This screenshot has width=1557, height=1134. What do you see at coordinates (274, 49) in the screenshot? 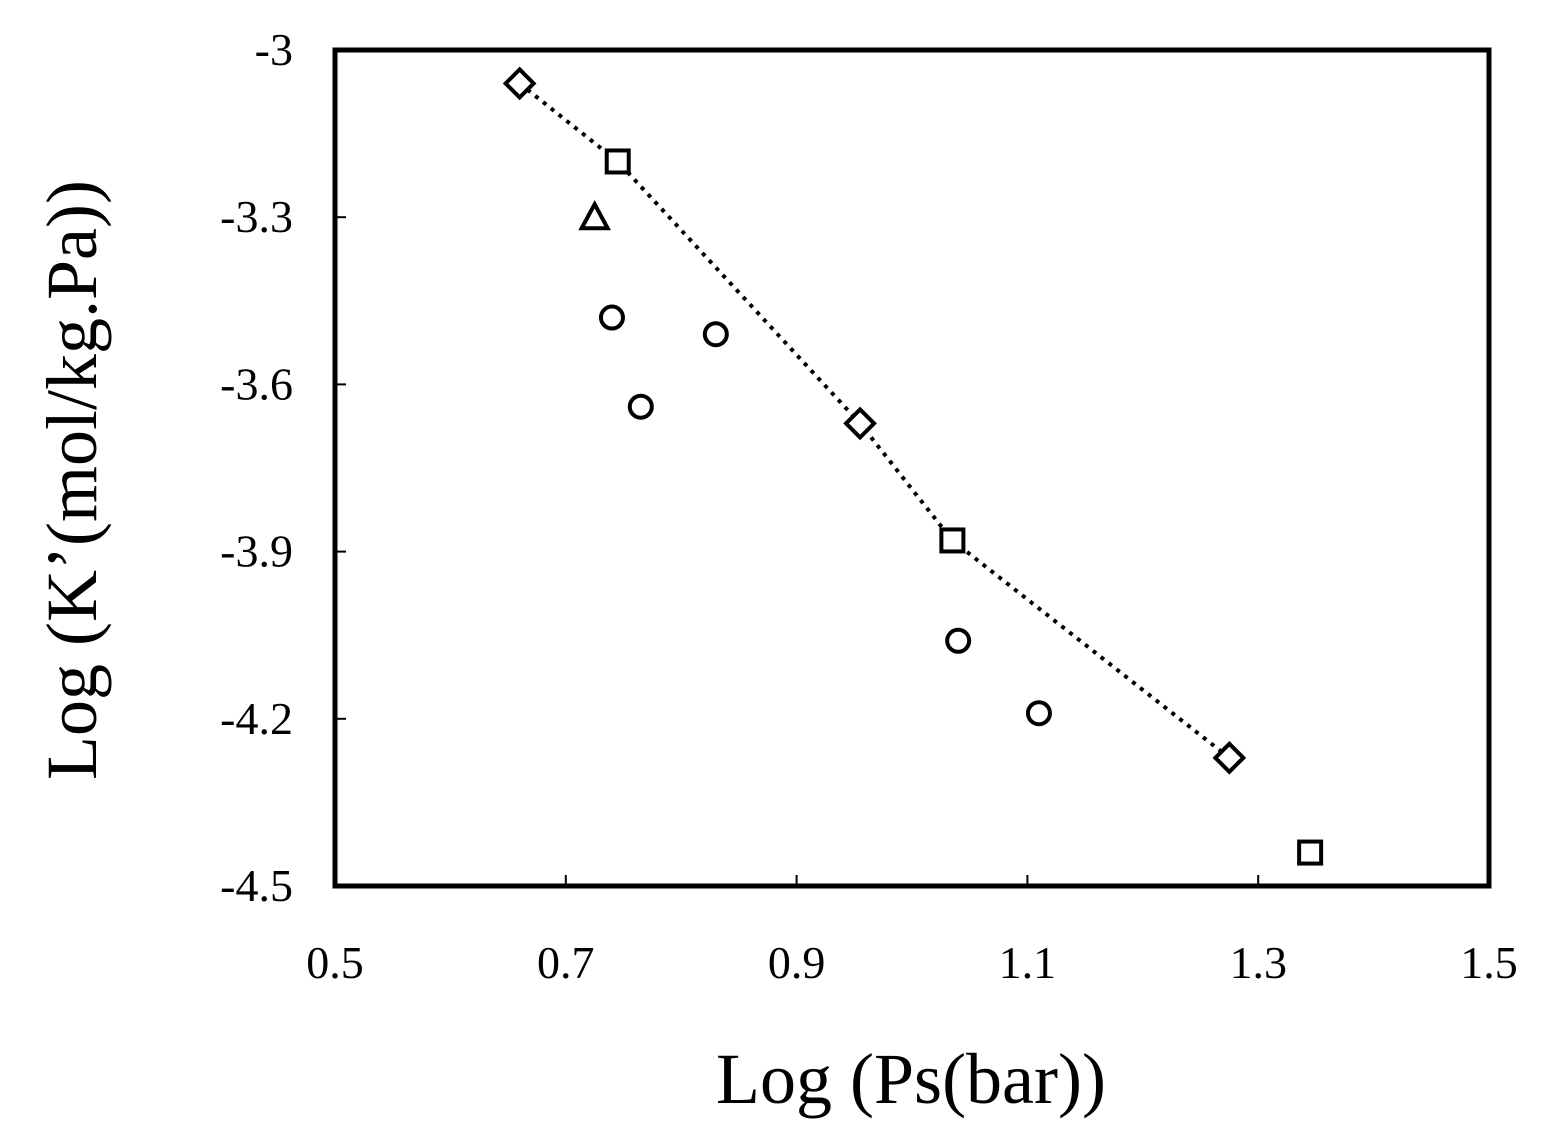
I see `y-tick-label: -3` at bounding box center [274, 49].